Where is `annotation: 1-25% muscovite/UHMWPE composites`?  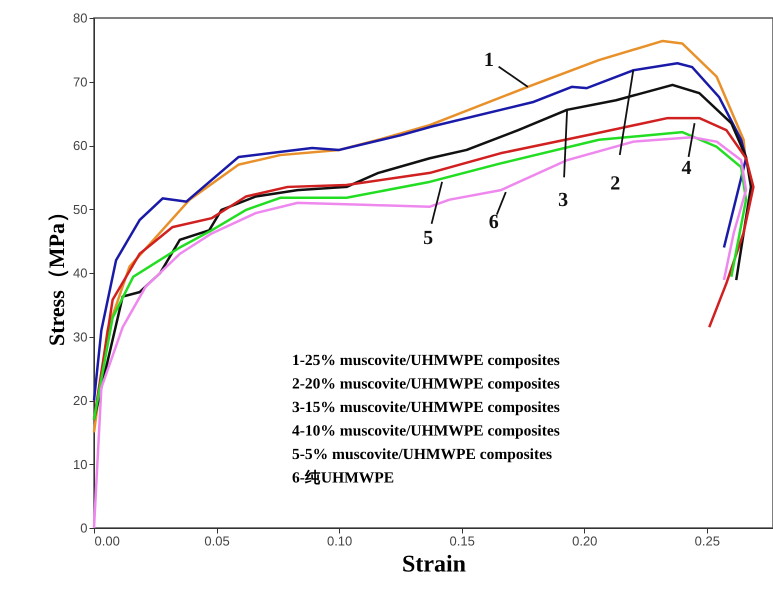
annotation: 1-25% muscovite/UHMWPE composites is located at coordinates (426, 360).